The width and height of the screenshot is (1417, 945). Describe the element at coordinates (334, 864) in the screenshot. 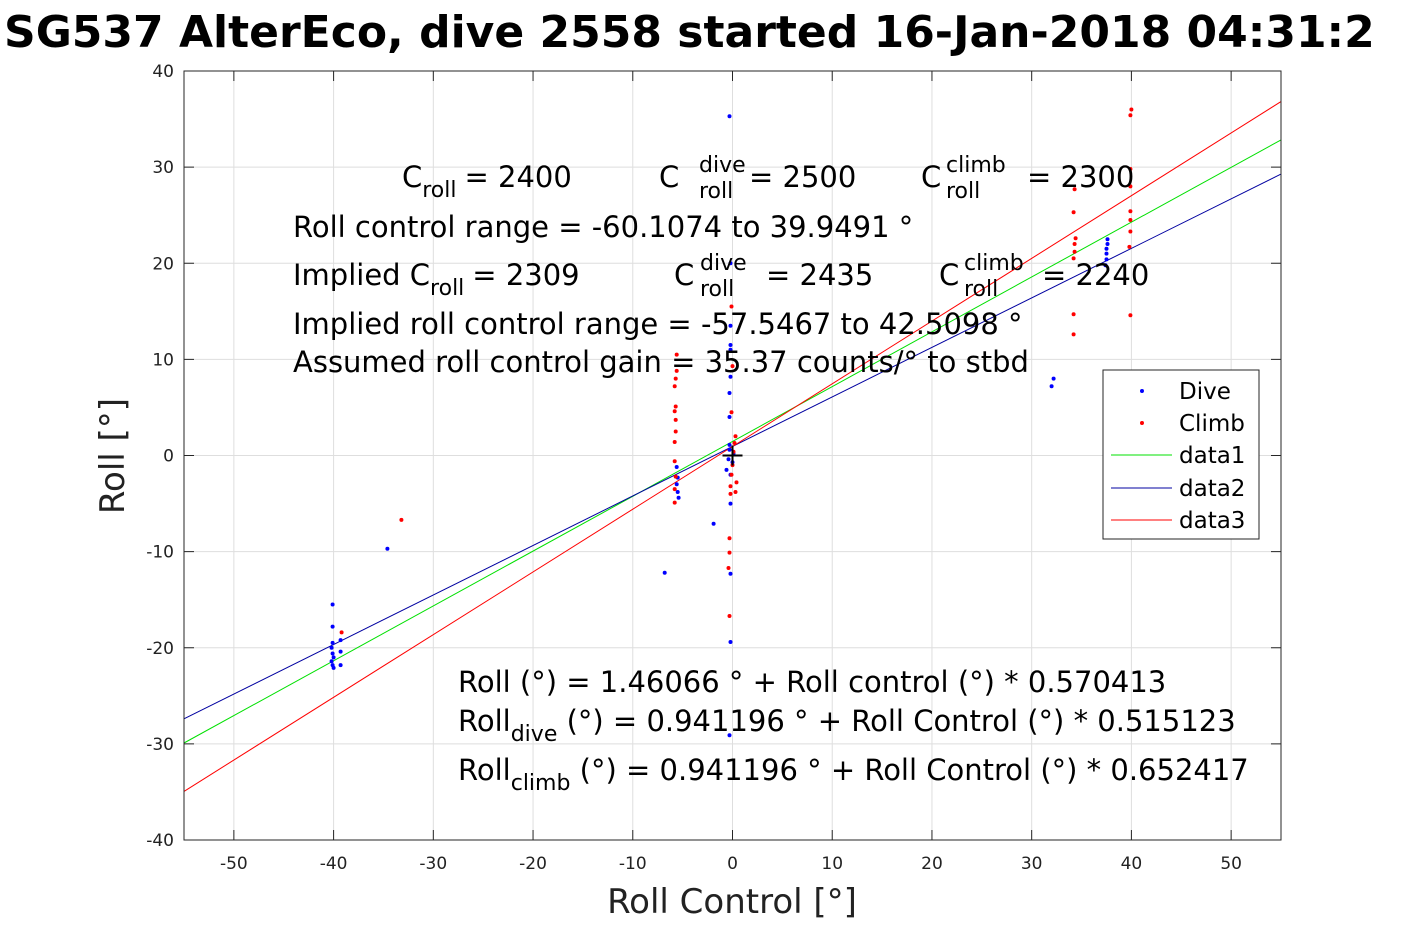

I see `x-tick-label: -40` at that location.